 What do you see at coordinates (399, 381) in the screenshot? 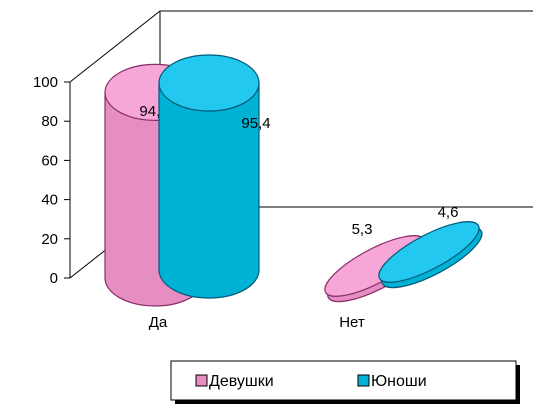
I see `legend-label: Юноши` at bounding box center [399, 381].